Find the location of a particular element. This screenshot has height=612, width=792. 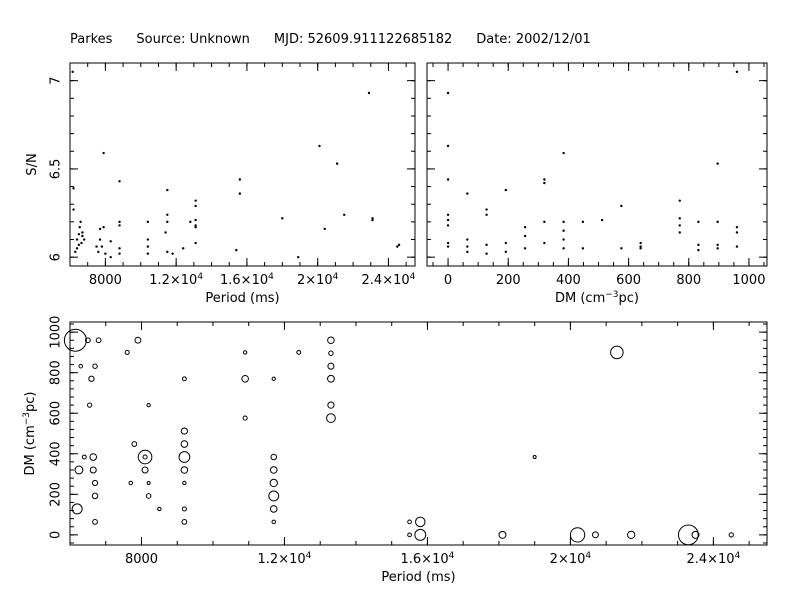

y-axis-title: S/N is located at coordinates (32, 164).